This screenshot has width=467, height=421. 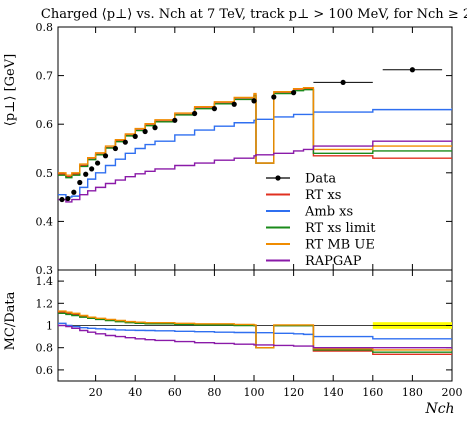 What do you see at coordinates (45, 270) in the screenshot?
I see `upper-y-tick-label: 0.3` at bounding box center [45, 270].